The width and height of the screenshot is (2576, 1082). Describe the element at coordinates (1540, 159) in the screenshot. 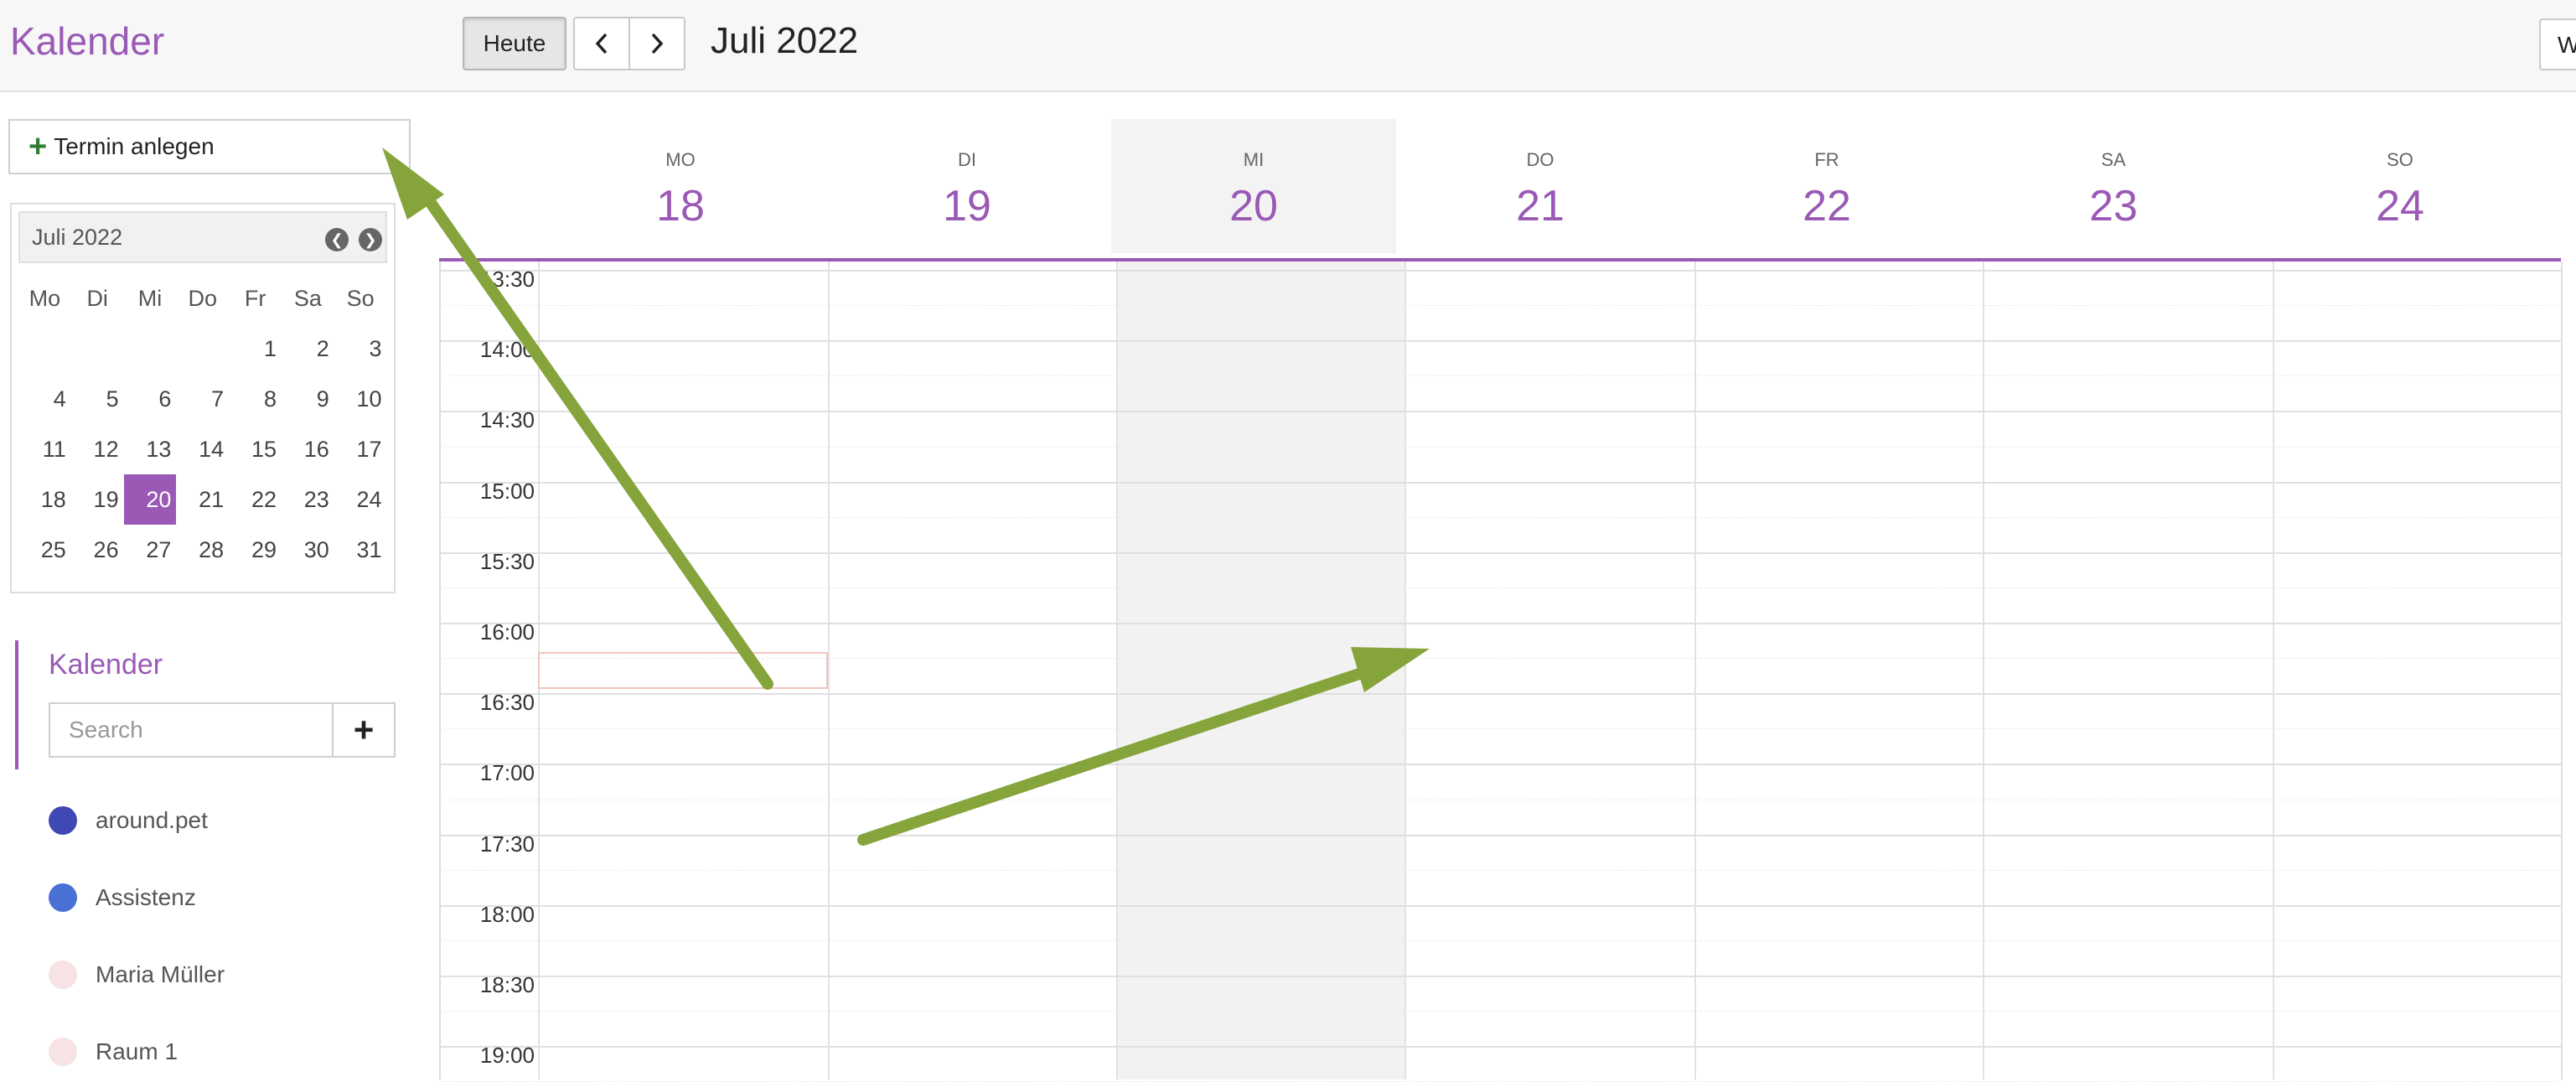

I see `day-header-weekday: DO` at that location.